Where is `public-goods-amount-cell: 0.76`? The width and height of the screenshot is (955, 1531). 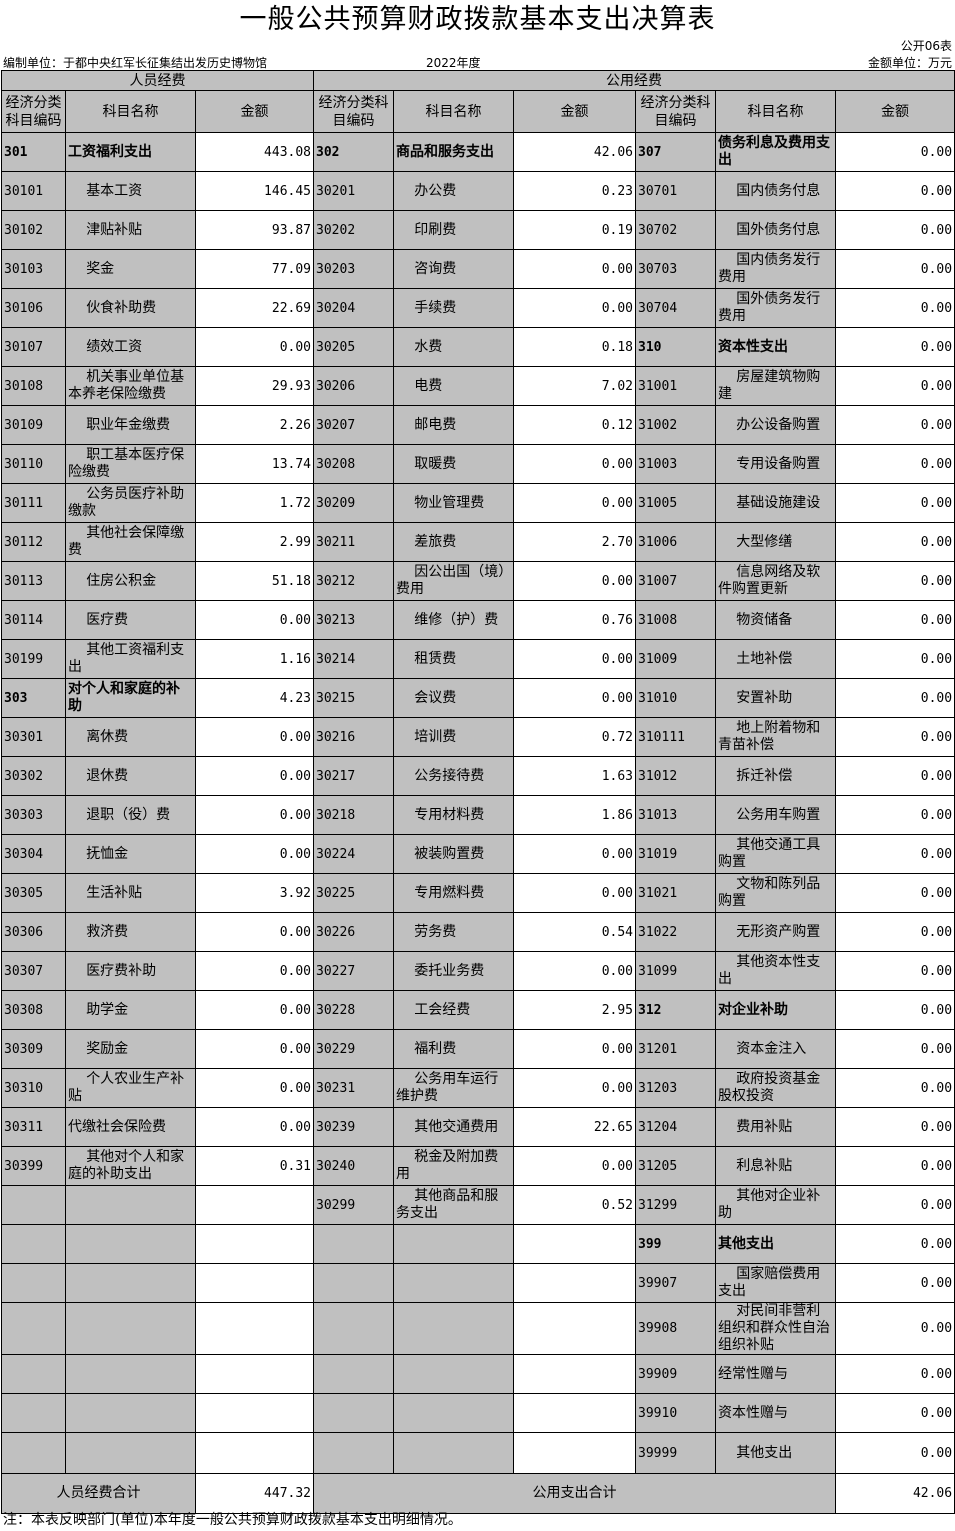 public-goods-amount-cell: 0.76 is located at coordinates (575, 620).